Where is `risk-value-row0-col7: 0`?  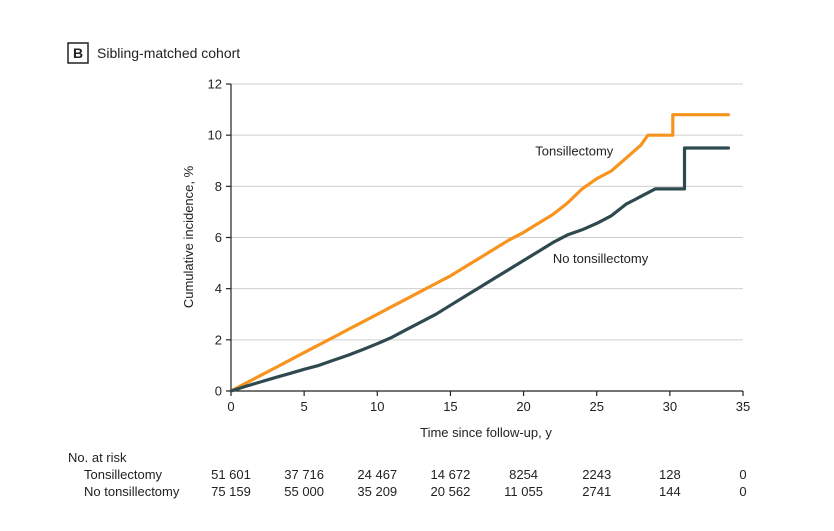
risk-value-row0-col7: 0 is located at coordinates (742, 474).